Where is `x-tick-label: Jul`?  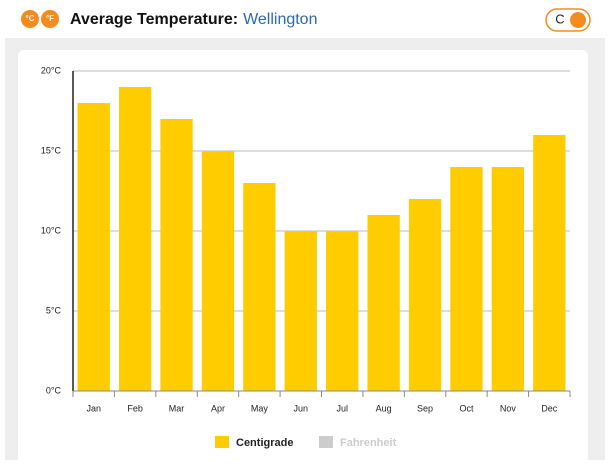 x-tick-label: Jul is located at coordinates (342, 408).